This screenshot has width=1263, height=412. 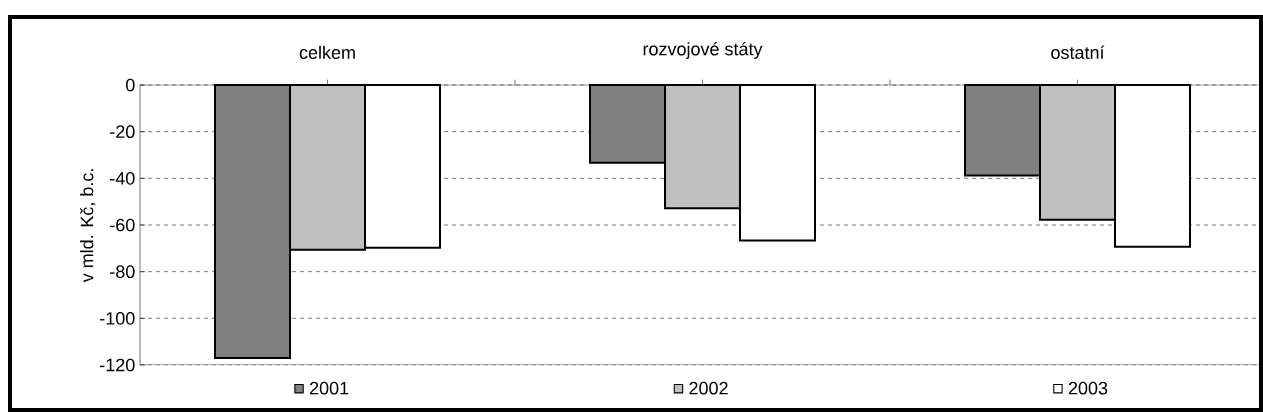 What do you see at coordinates (117, 365) in the screenshot?
I see `y-tick-label: -120` at bounding box center [117, 365].